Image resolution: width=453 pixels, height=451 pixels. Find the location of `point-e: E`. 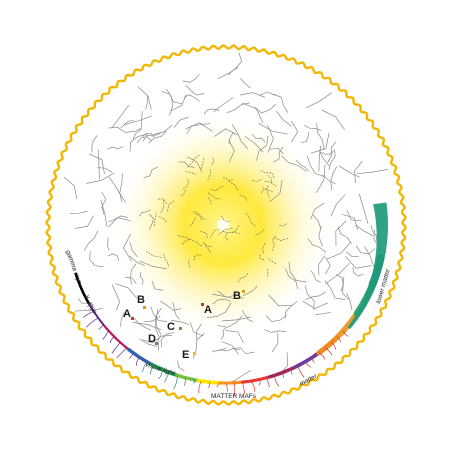

point-e: E is located at coordinates (189, 355).